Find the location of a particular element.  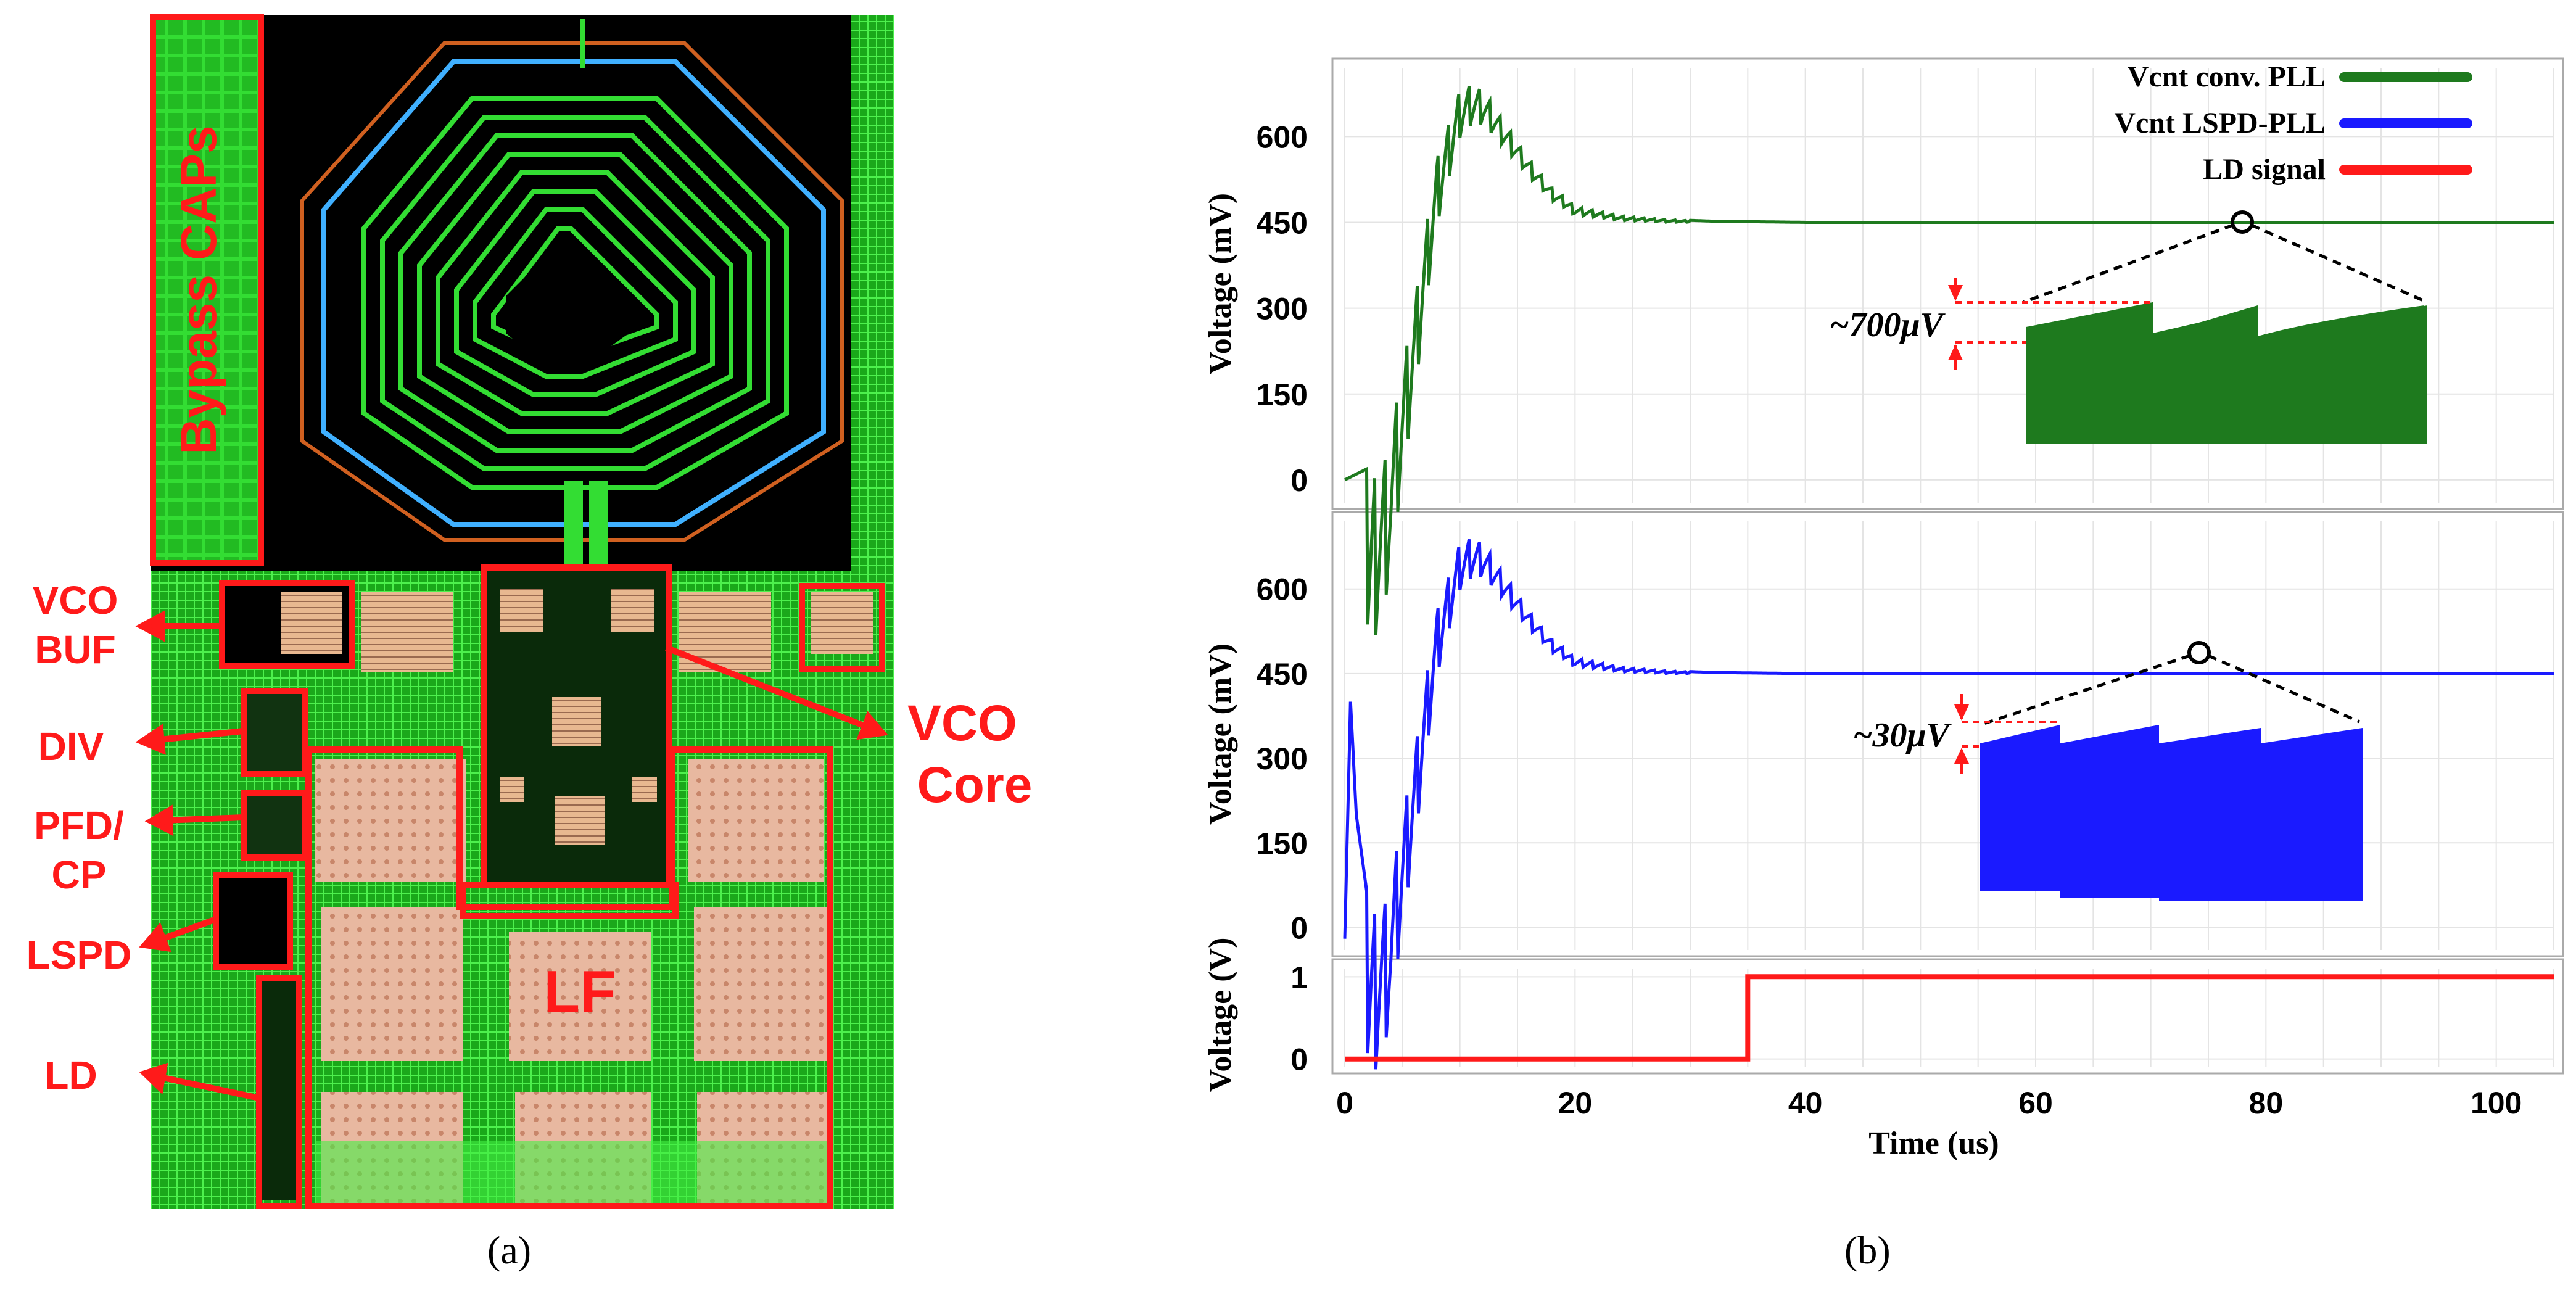

varactor-left is located at coordinates (407, 632).